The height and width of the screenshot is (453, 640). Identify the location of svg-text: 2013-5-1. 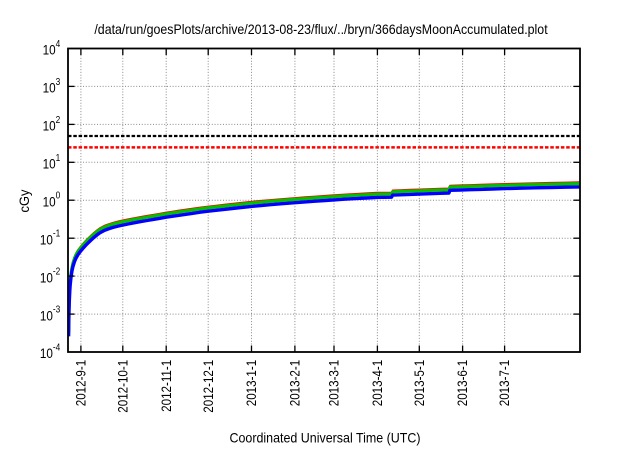
(419, 383).